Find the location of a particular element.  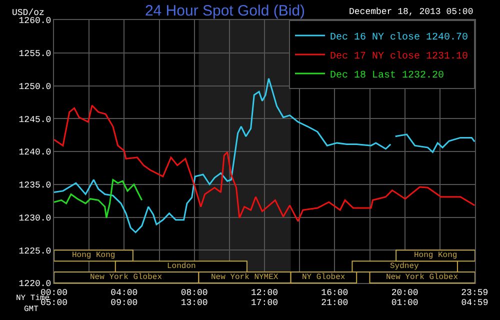

x-tick-label: 08:00 is located at coordinates (194, 293).